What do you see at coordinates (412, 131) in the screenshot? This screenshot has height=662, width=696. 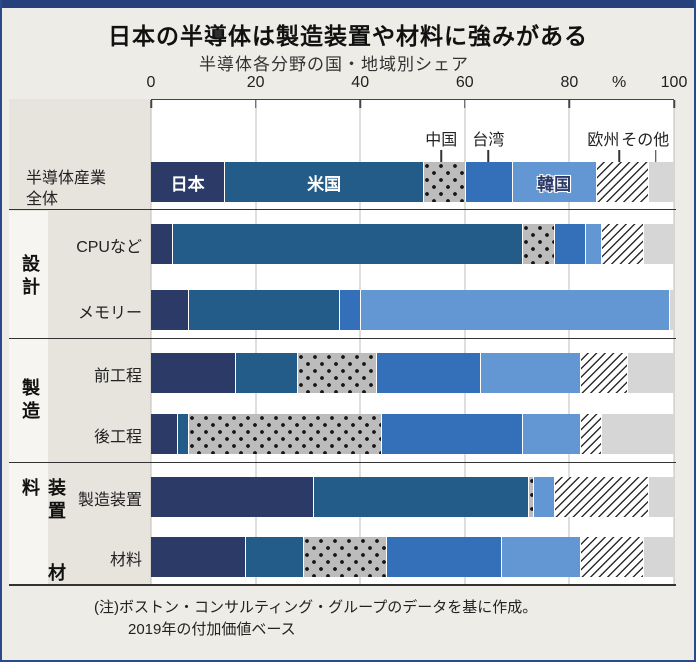 I see `callout-zone: 中国 台湾 欧州 その他` at bounding box center [412, 131].